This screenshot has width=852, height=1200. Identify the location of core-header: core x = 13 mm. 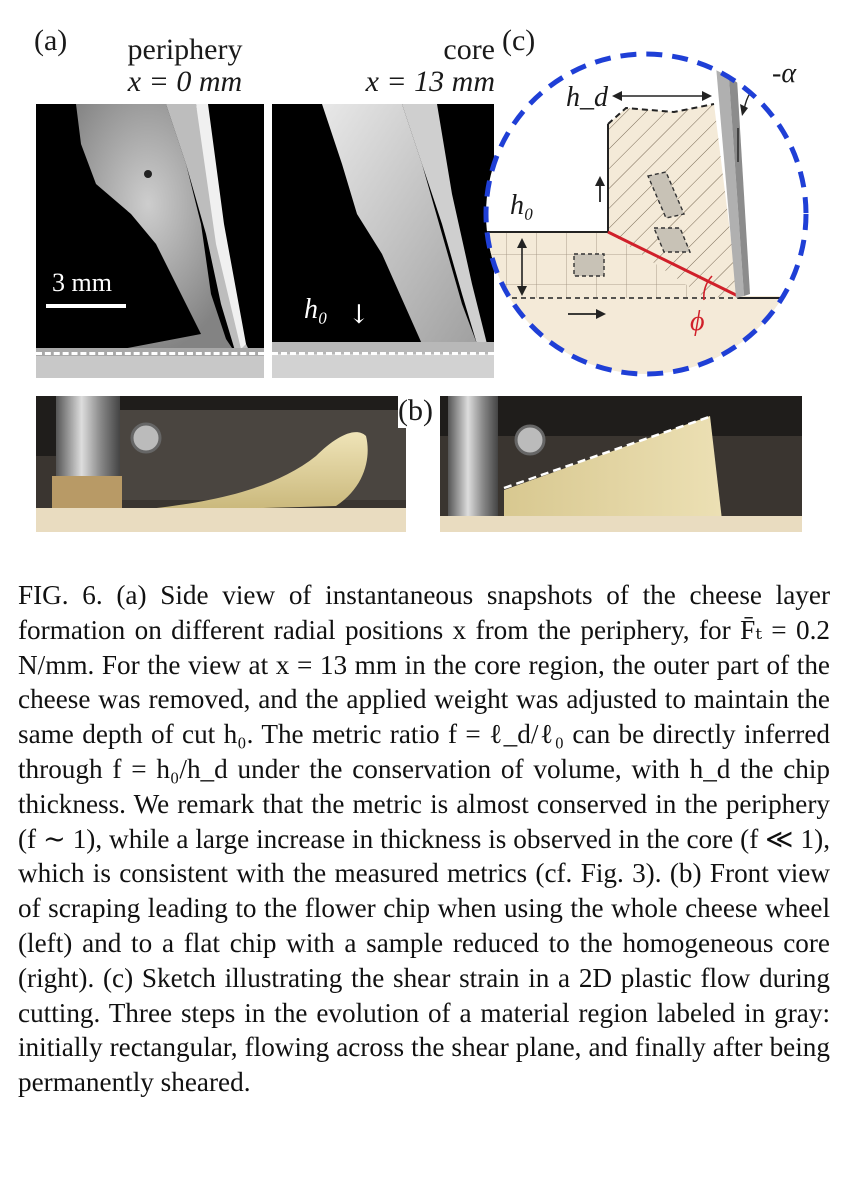
(410, 66).